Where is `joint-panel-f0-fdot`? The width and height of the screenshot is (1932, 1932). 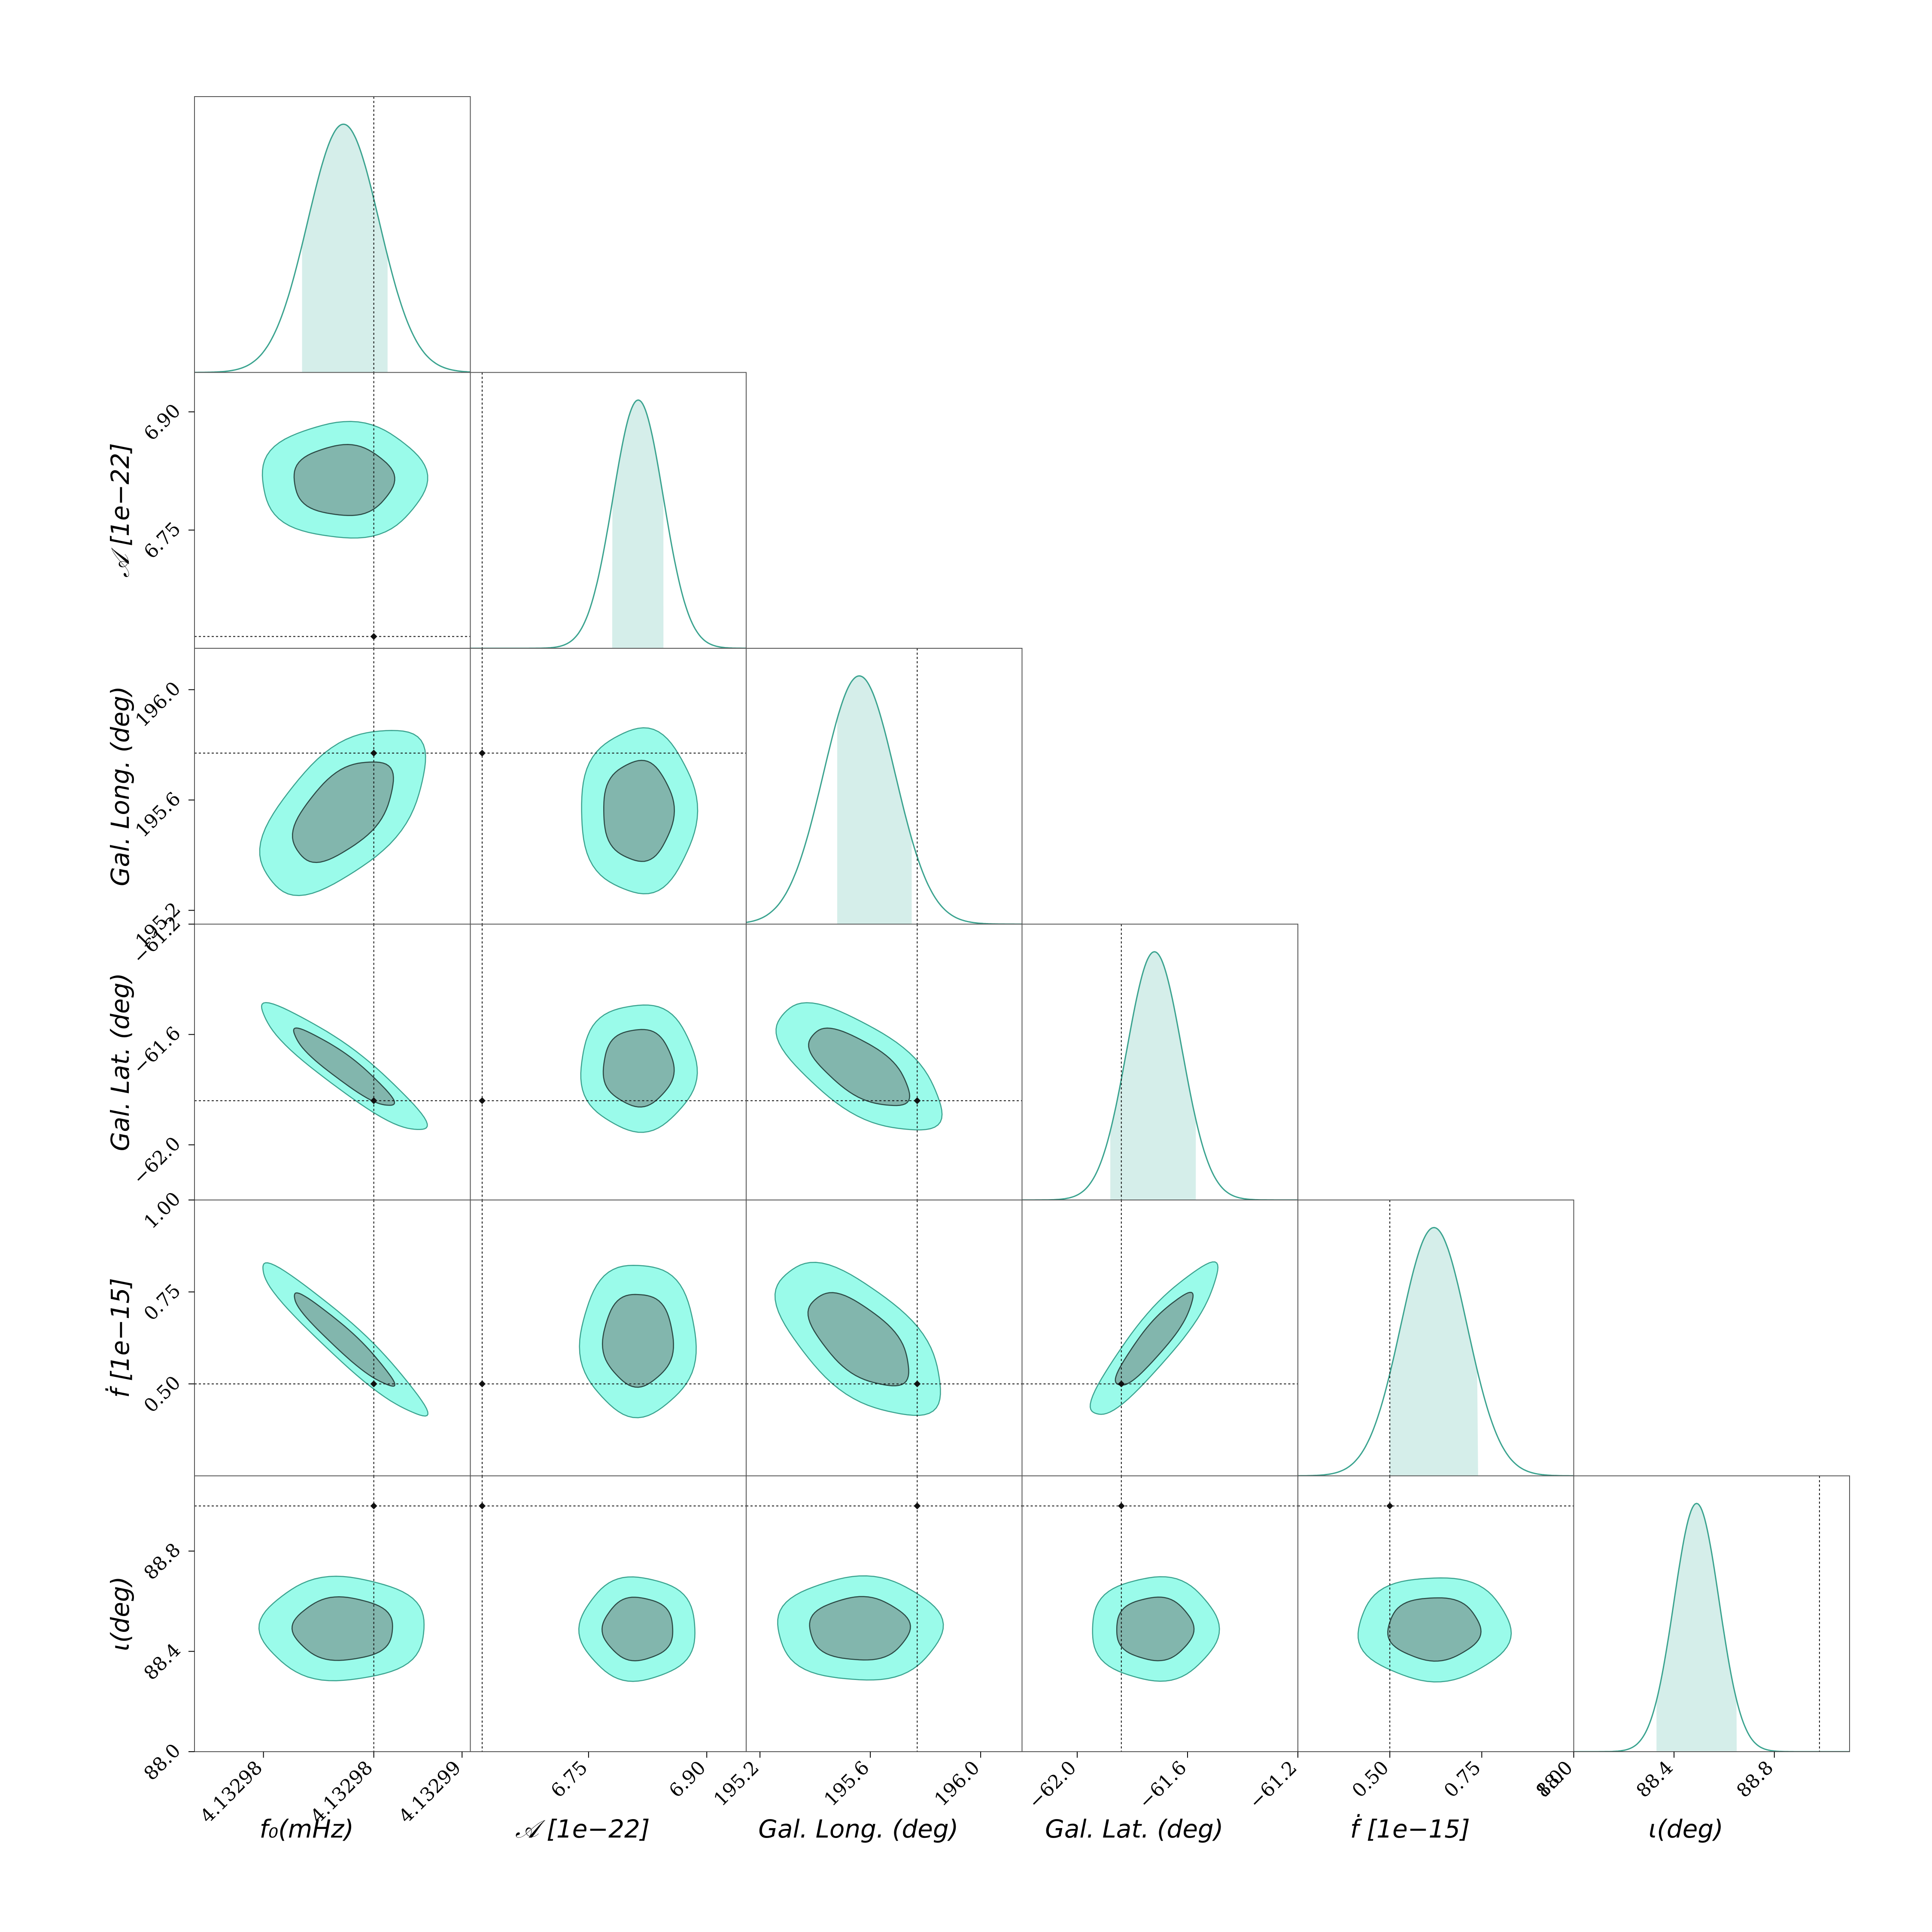
joint-panel-f0-fdot is located at coordinates (333, 1338).